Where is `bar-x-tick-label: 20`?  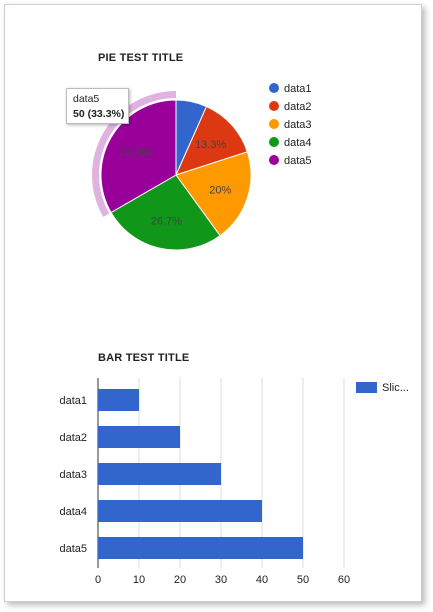 bar-x-tick-label: 20 is located at coordinates (180, 580).